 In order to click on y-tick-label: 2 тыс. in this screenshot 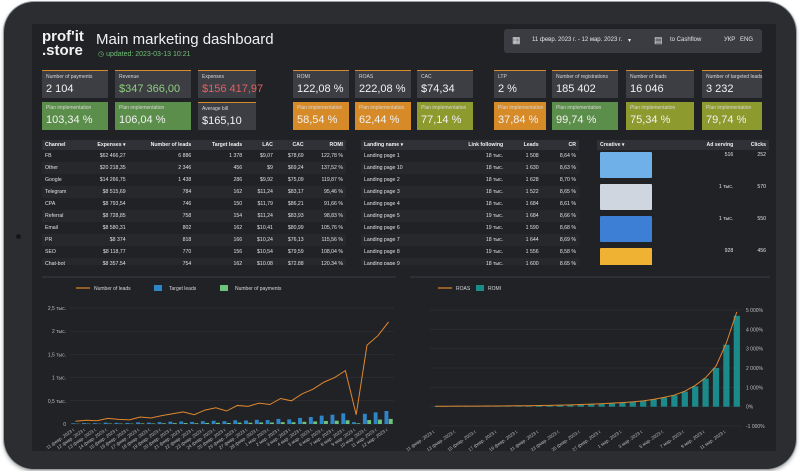, I will do `click(59, 332)`.